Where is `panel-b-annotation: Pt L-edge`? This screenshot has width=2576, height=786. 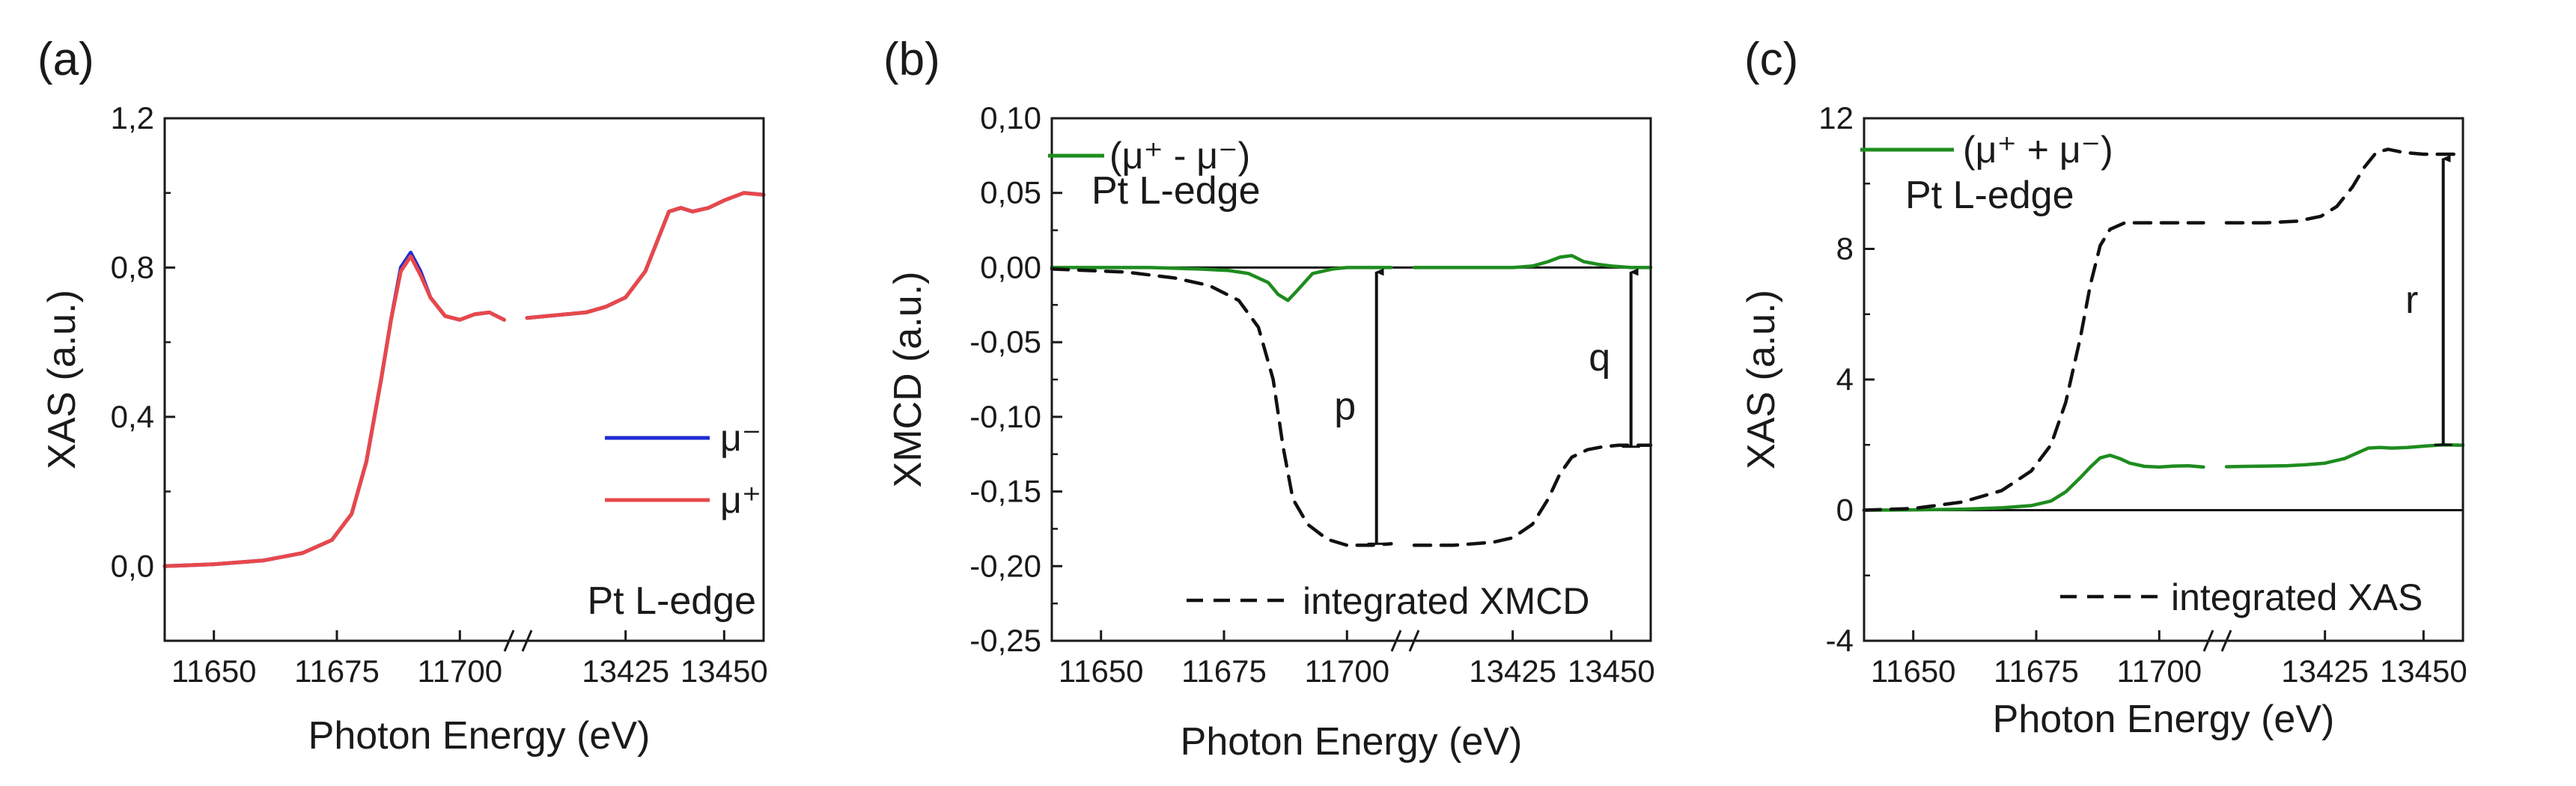 panel-b-annotation: Pt L-edge is located at coordinates (1176, 191).